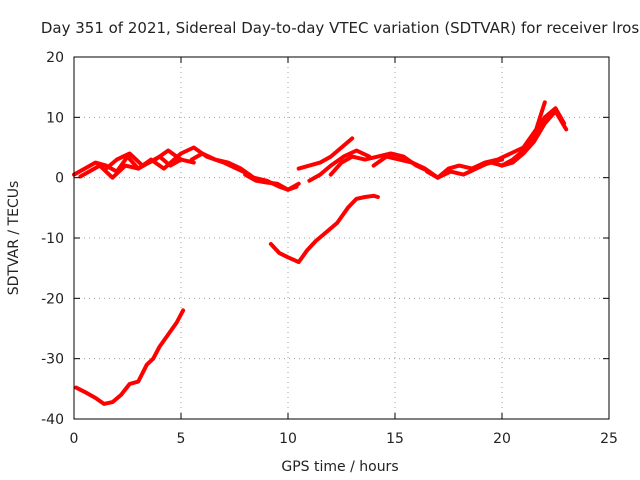 The width and height of the screenshot is (640, 480). I want to click on y-axis-label: SDTVAR / TECUs, so click(14, 238).